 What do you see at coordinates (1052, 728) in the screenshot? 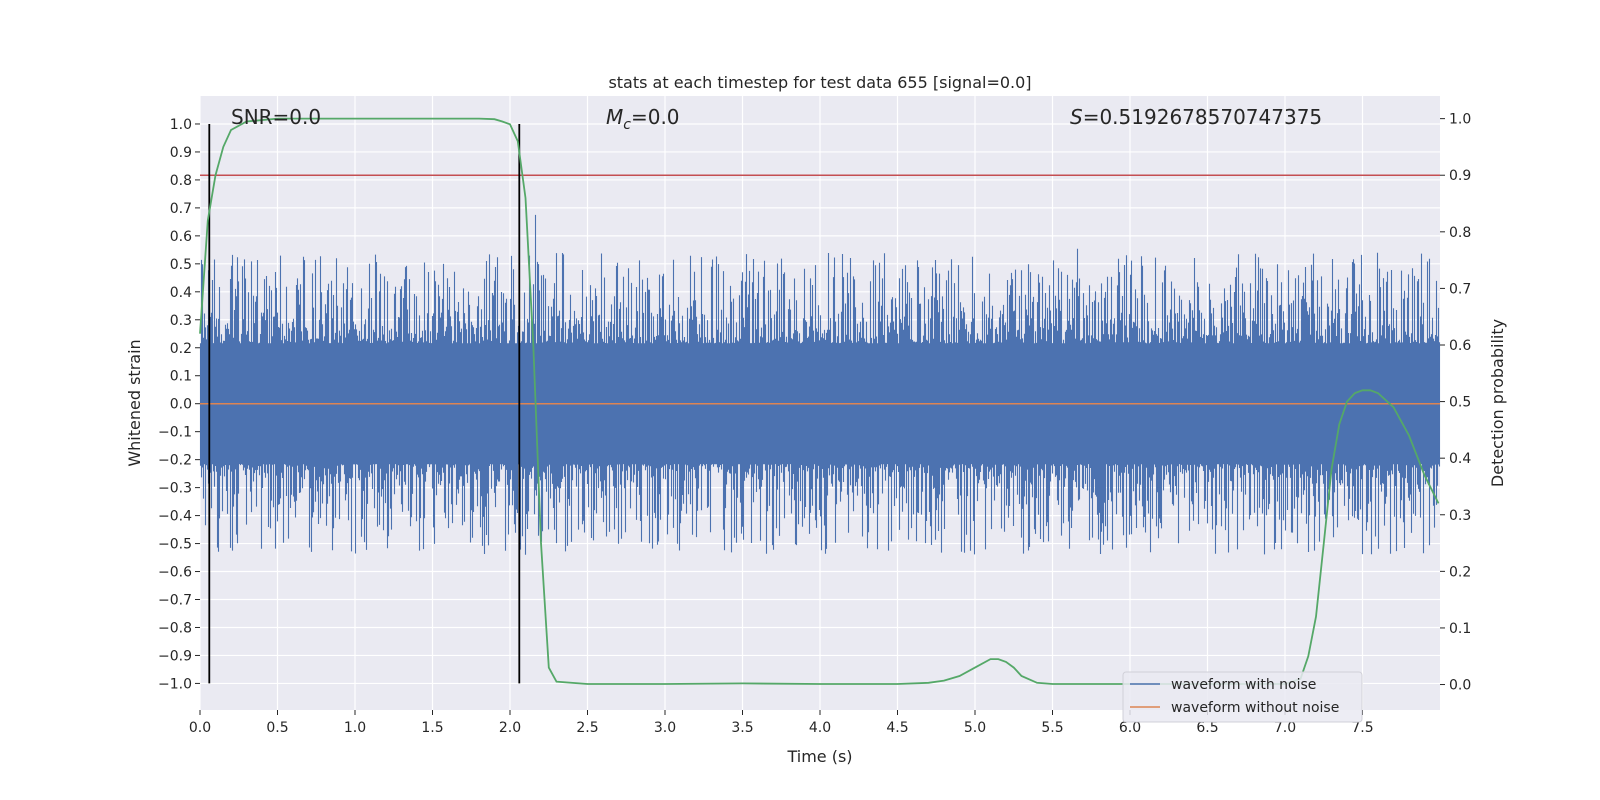
I see `x-tick-label: 5.5` at bounding box center [1052, 728].